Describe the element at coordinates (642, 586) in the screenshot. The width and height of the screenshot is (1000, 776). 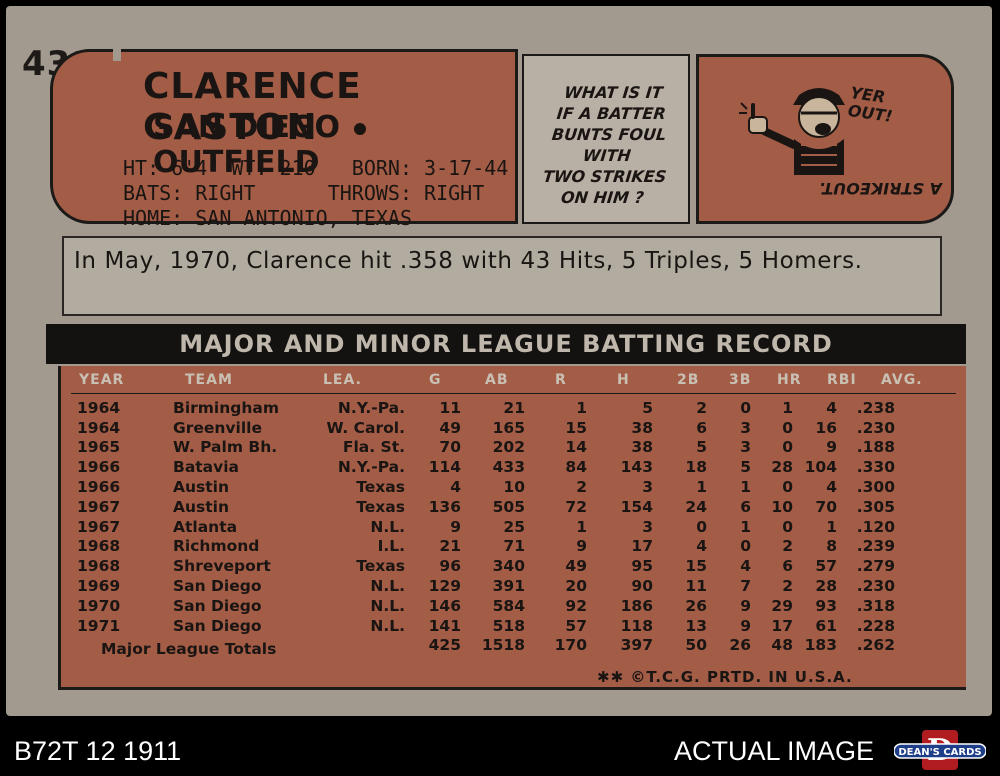
I see `cell-h: 90` at that location.